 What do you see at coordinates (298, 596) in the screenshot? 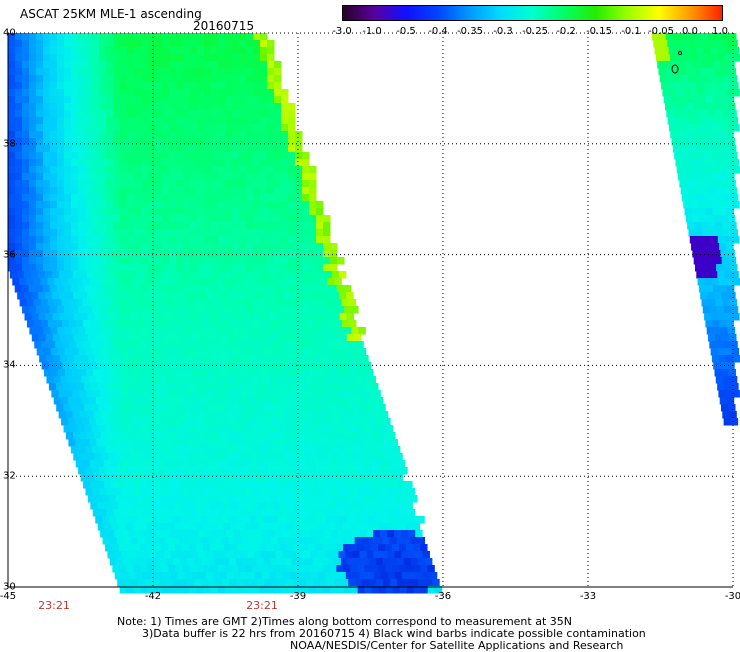
I see `longitude-tick: -39` at bounding box center [298, 596].